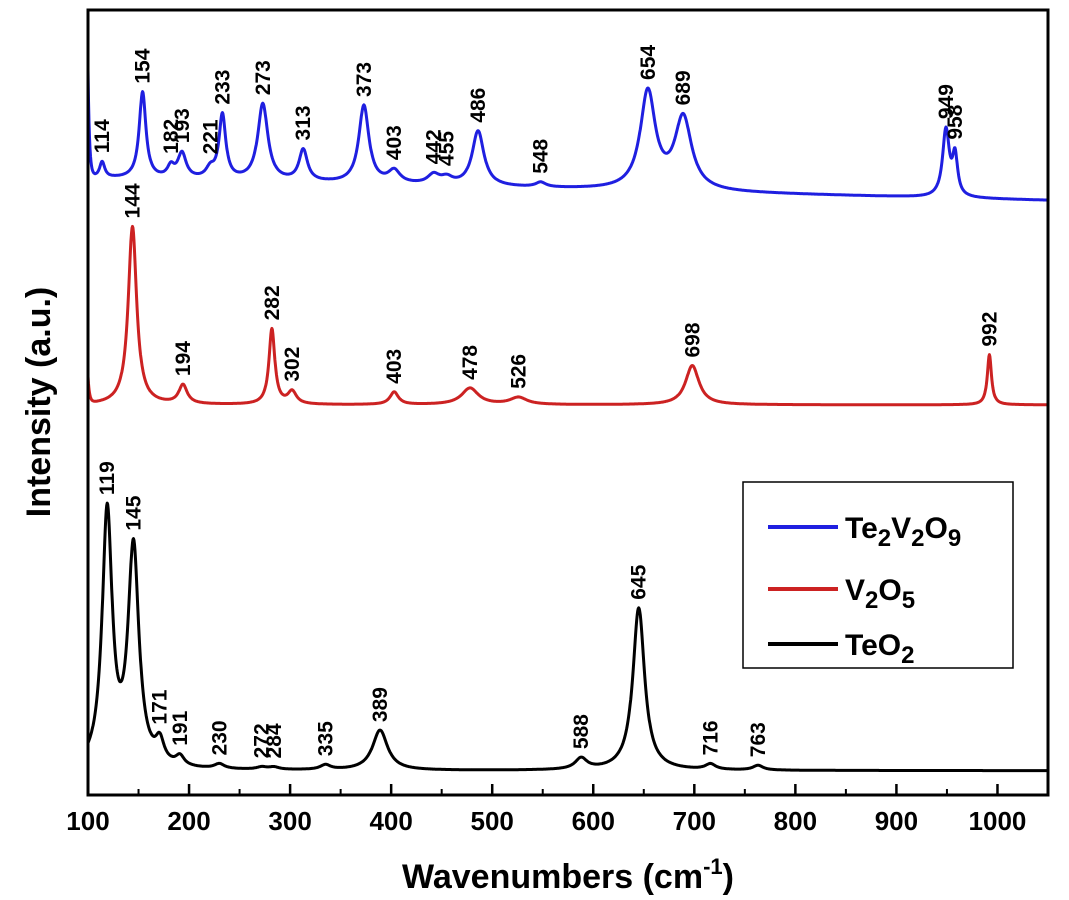  Describe the element at coordinates (896, 821) in the screenshot. I see `x-tick-label-900: 900` at that location.